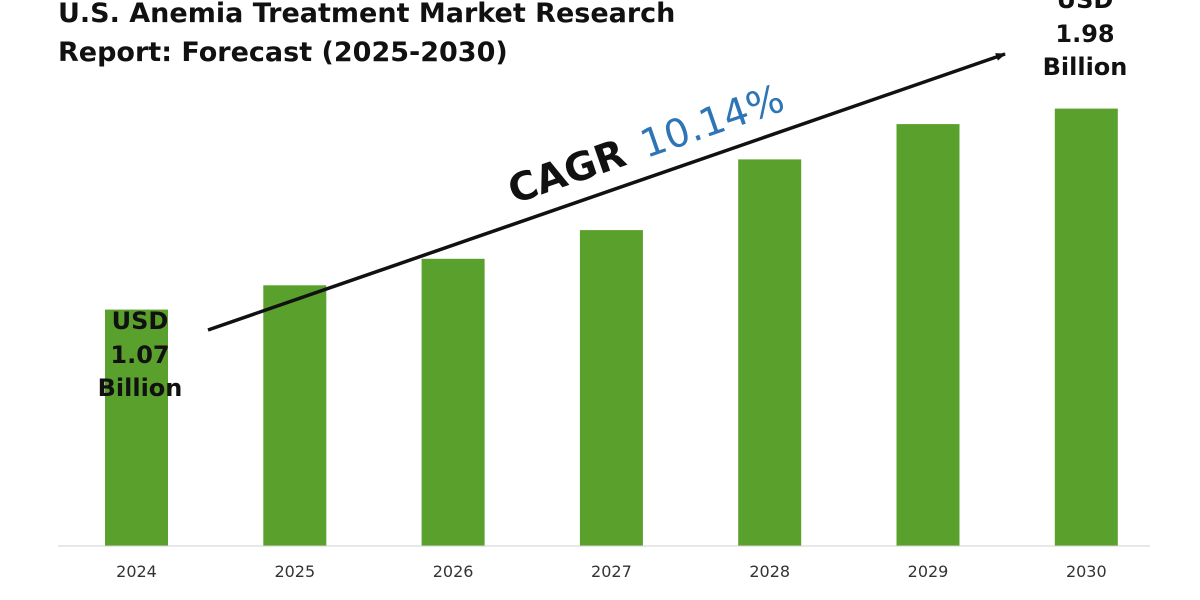 Image resolution: width=1200 pixels, height=600 pixels. I want to click on start-value-label: USD 1.07 Billion, so click(140, 354).